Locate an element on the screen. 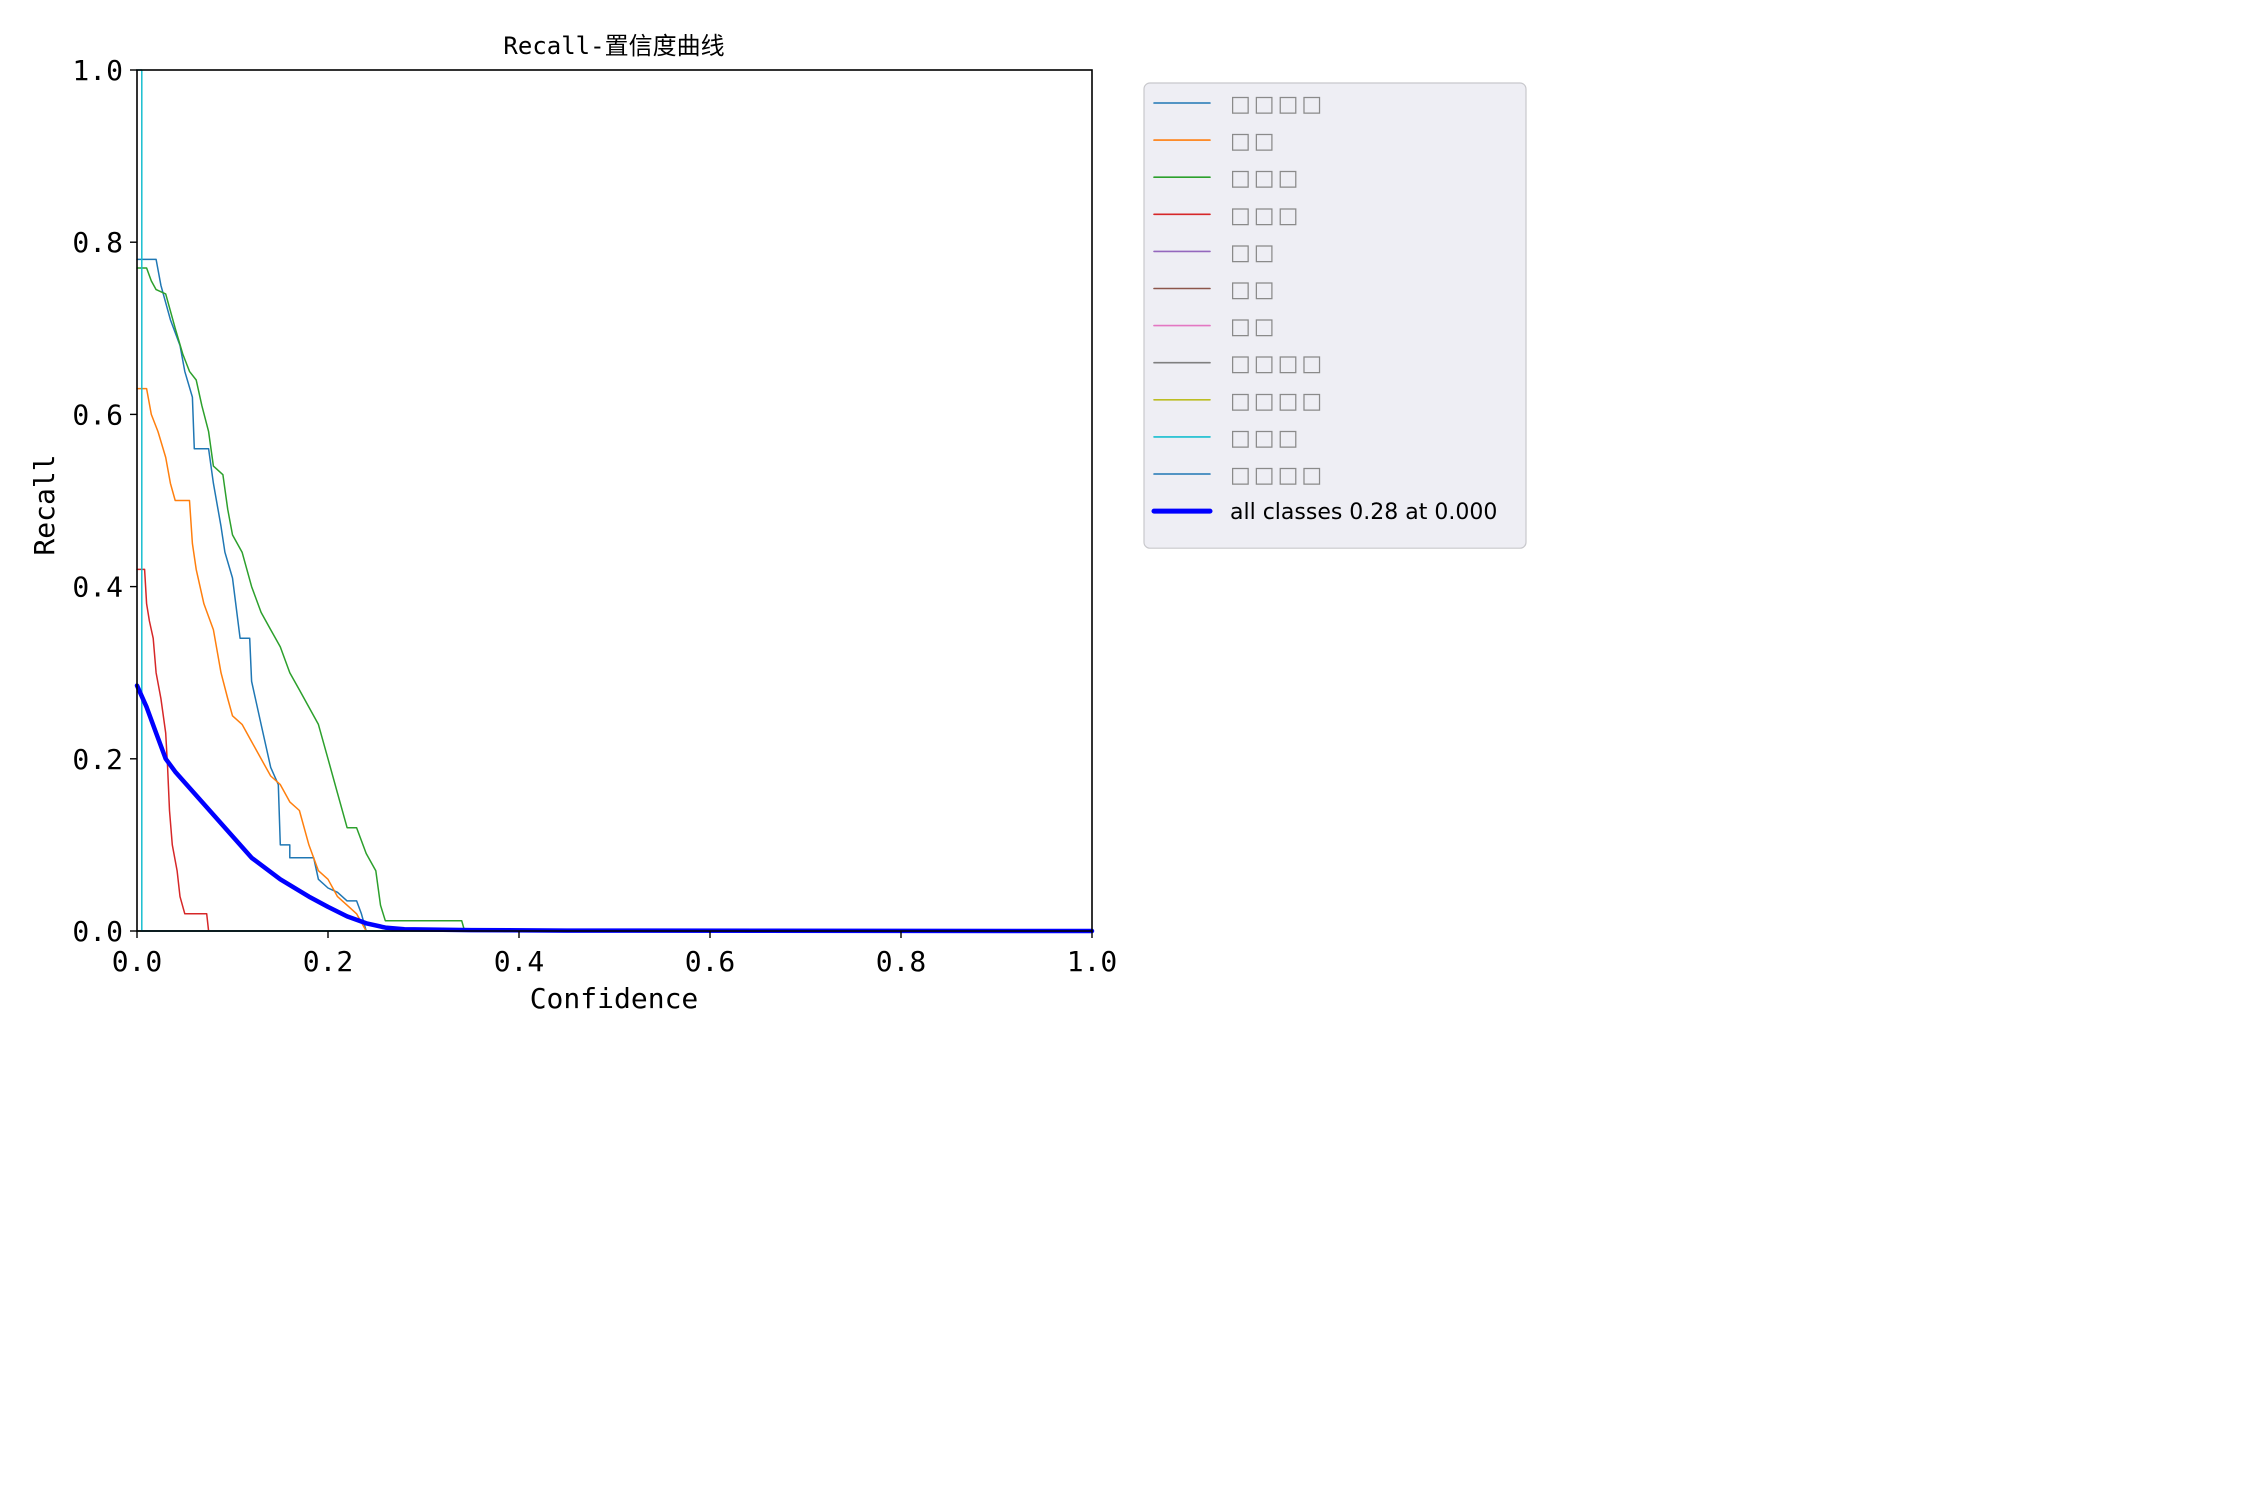  legend-label-8: □□□□ is located at coordinates (1277, 401).